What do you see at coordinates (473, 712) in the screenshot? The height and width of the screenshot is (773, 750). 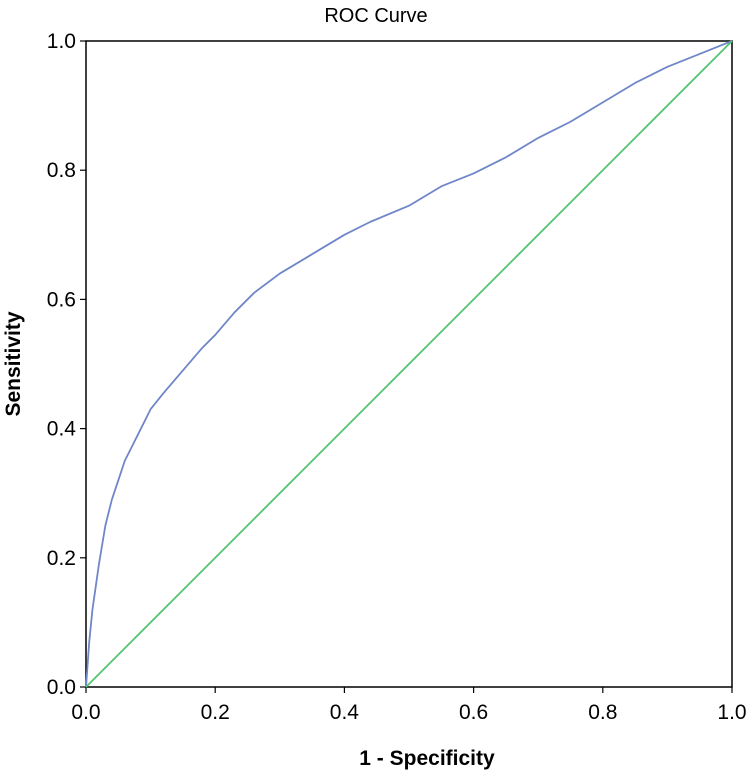 I see `x-tick-label: 0.6` at bounding box center [473, 712].